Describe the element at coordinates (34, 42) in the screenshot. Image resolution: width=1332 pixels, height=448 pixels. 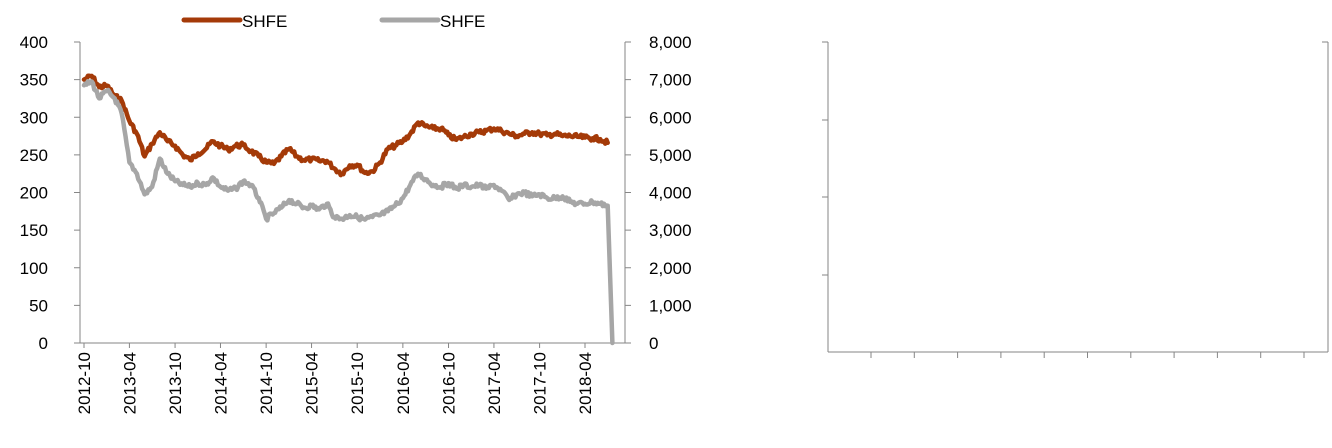
I see `left-y-tick-label: 400` at that location.